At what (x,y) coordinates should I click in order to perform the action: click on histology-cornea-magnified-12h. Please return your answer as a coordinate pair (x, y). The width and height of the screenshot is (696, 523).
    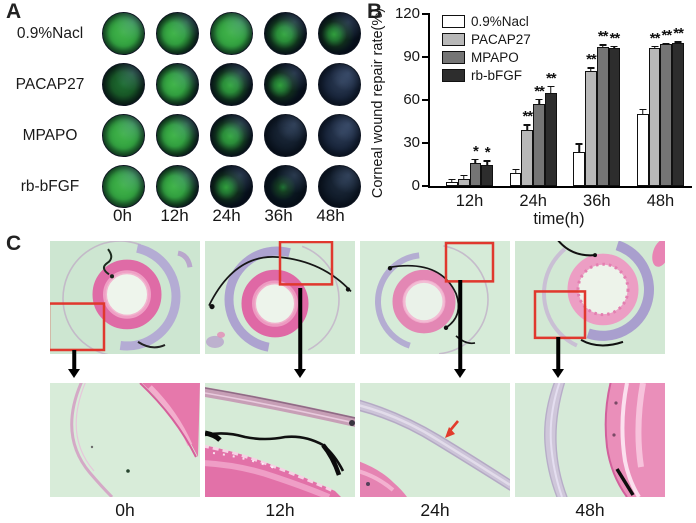
    Looking at the image, I should click on (280, 440).